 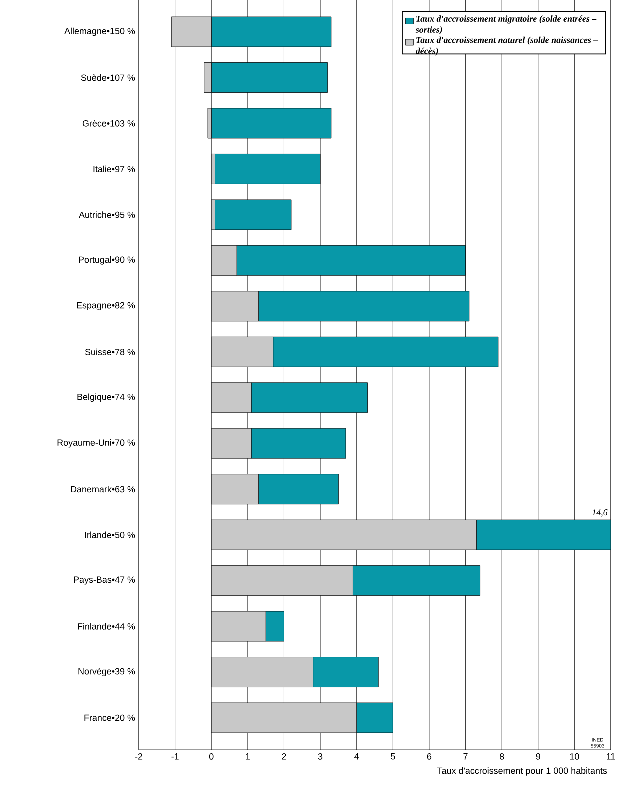 I want to click on y-tick-label: Irlande•50 %, so click(x=110, y=535).